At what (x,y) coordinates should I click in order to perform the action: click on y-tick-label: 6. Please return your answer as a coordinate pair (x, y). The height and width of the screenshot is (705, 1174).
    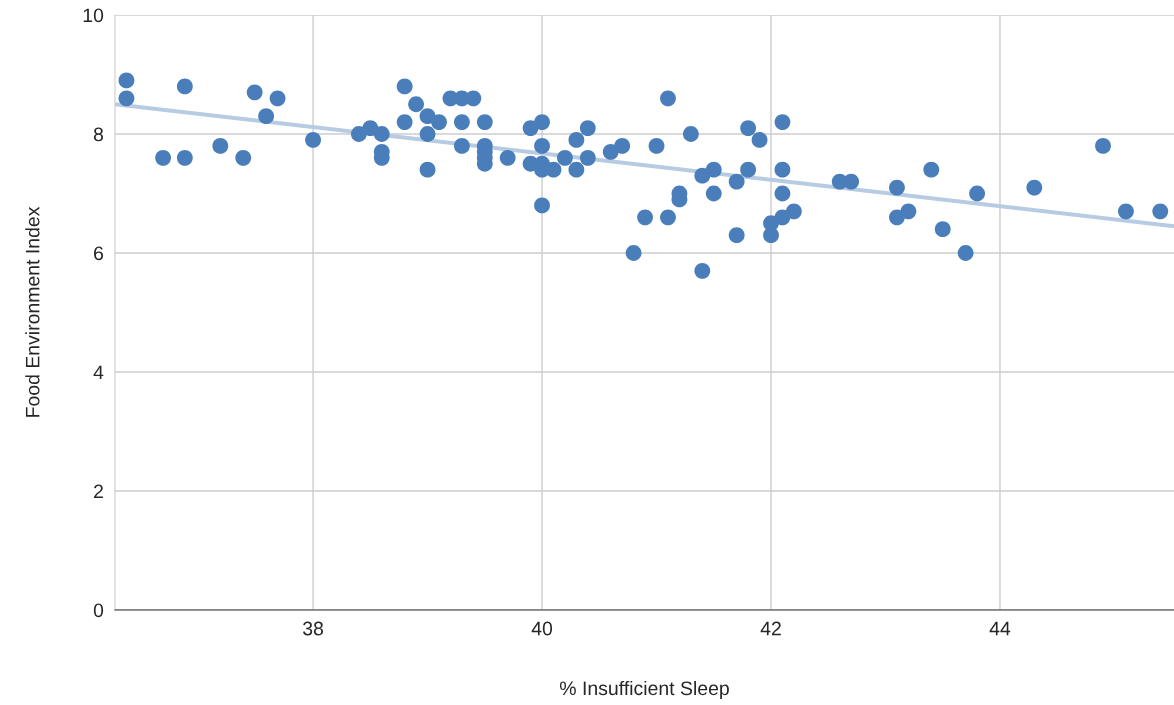
    Looking at the image, I should click on (99, 253).